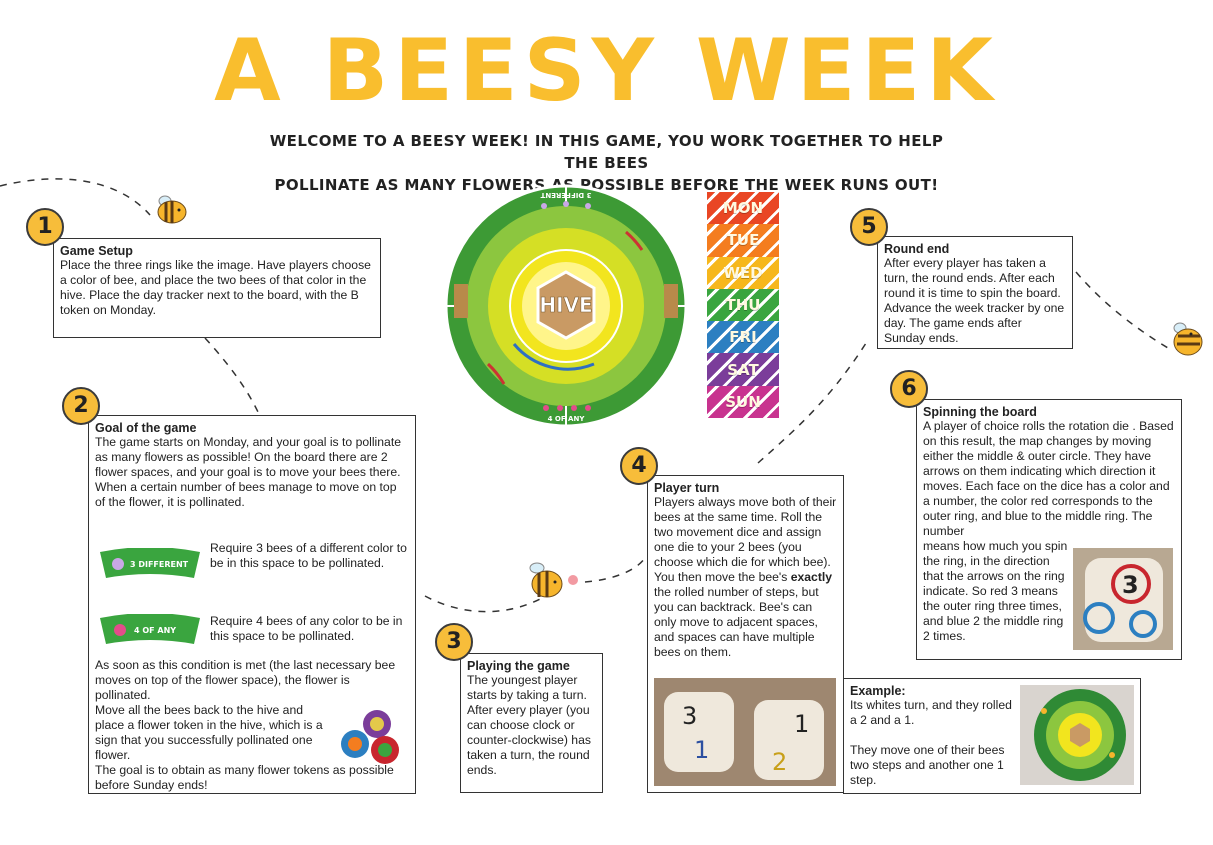 The image size is (1213, 845). I want to click on hive-label: HIVE, so click(565, 305).